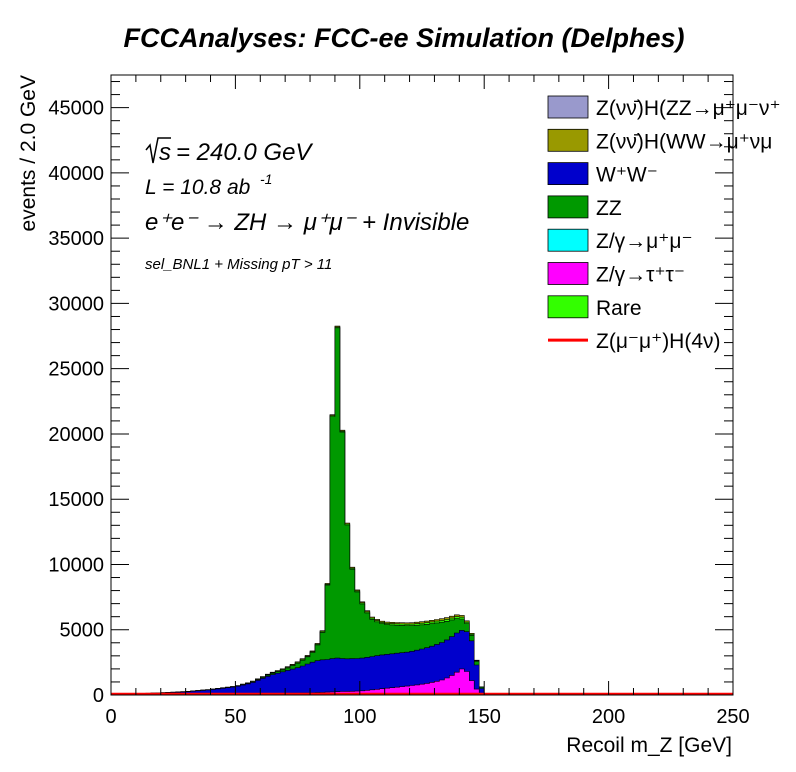  What do you see at coordinates (76, 500) in the screenshot?
I see `y-tick-label: 15000` at bounding box center [76, 500].